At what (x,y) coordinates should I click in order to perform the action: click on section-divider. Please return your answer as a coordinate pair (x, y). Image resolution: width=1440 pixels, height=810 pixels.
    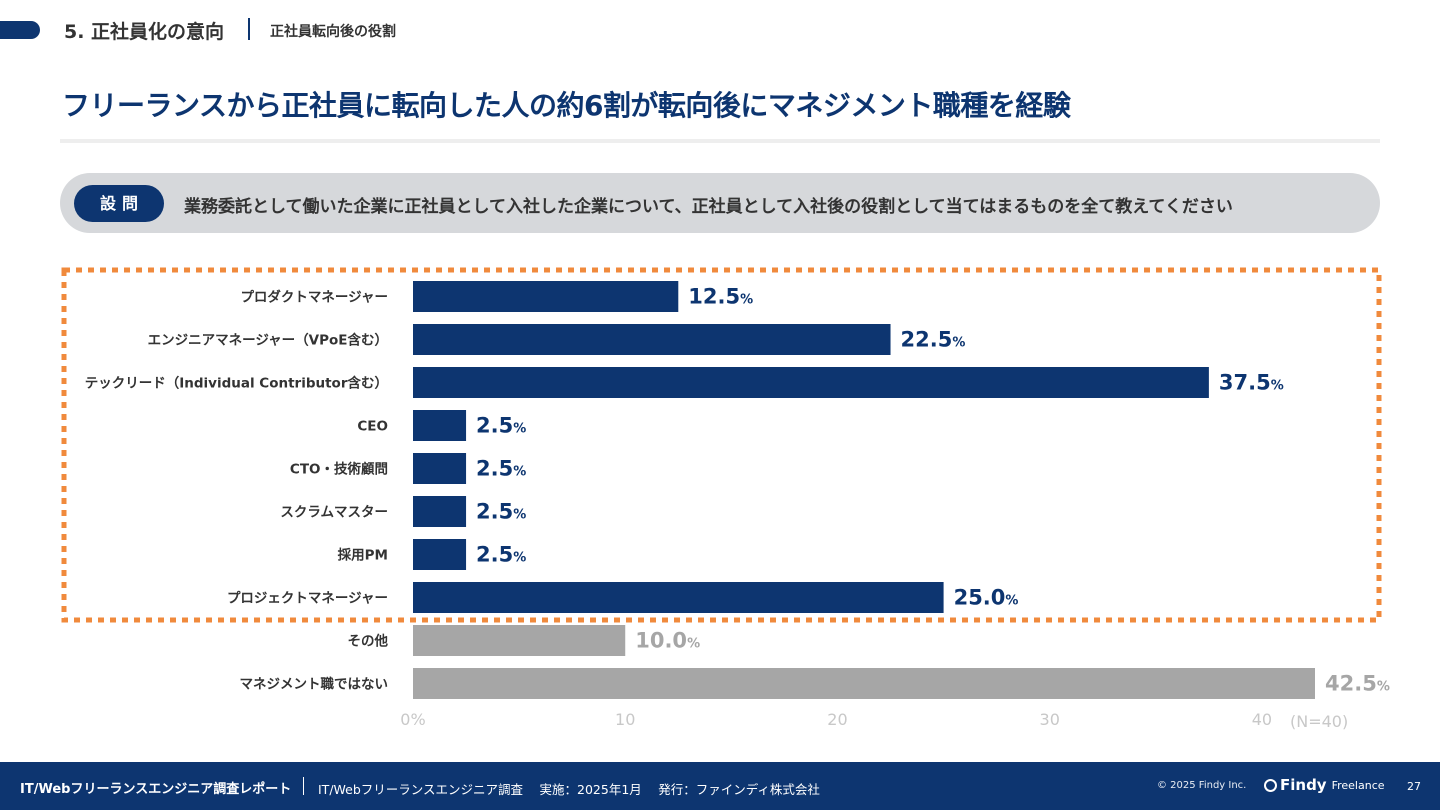
    Looking at the image, I should click on (249, 29).